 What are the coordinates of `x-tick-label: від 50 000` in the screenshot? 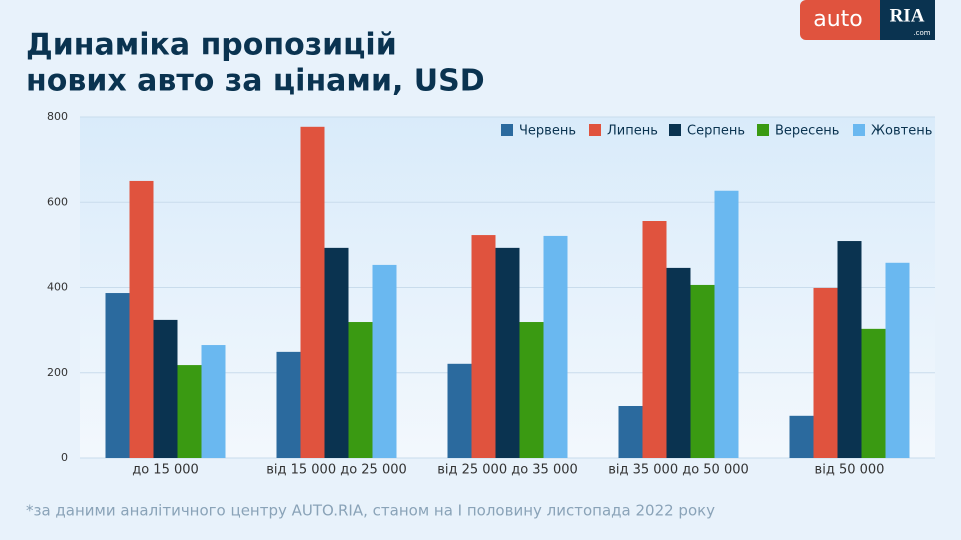 It's located at (850, 470).